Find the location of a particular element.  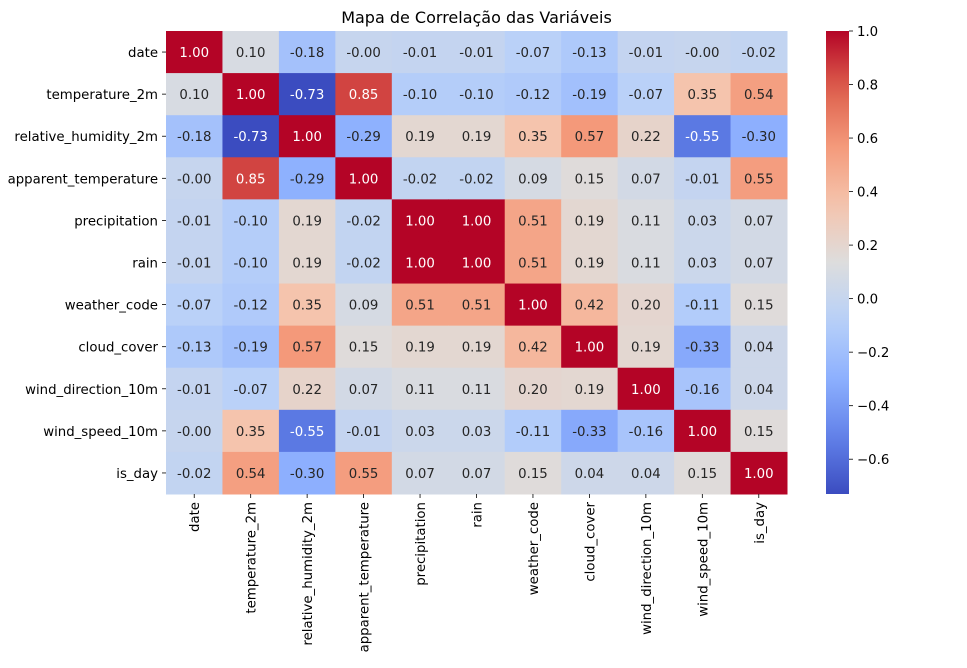

cell-value-label: 0.54 is located at coordinates (251, 474).